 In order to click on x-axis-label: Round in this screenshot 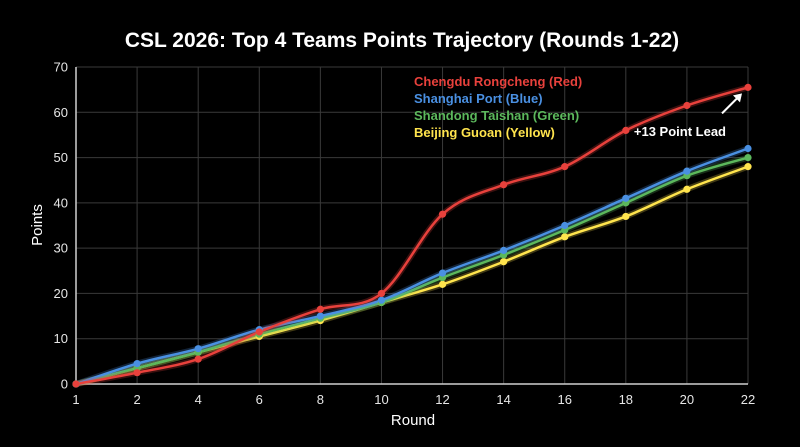, I will do `click(413, 420)`.